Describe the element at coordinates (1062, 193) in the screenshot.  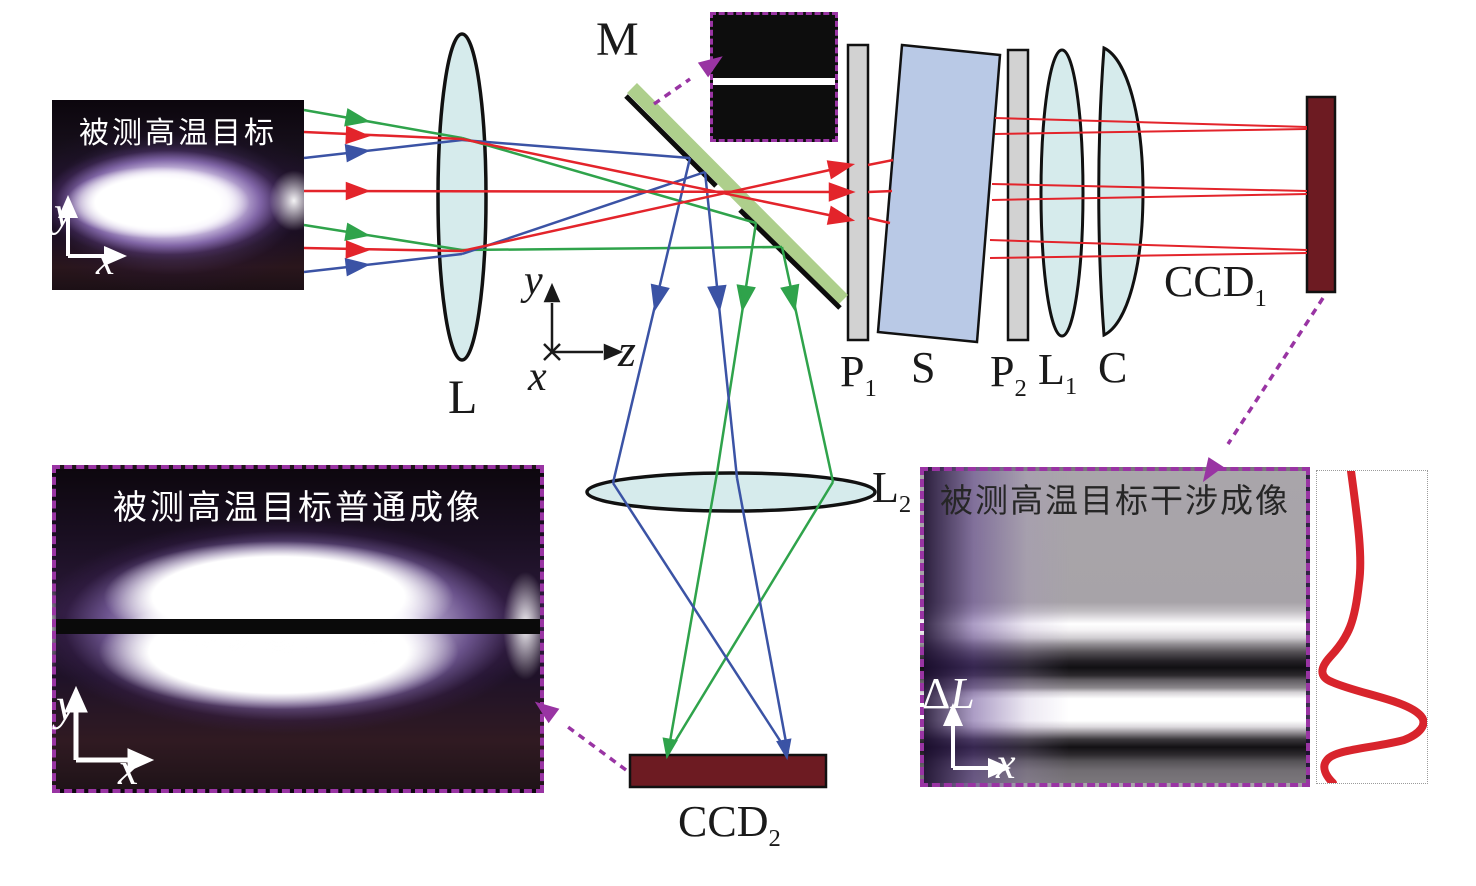
I see `lens1-shape` at that location.